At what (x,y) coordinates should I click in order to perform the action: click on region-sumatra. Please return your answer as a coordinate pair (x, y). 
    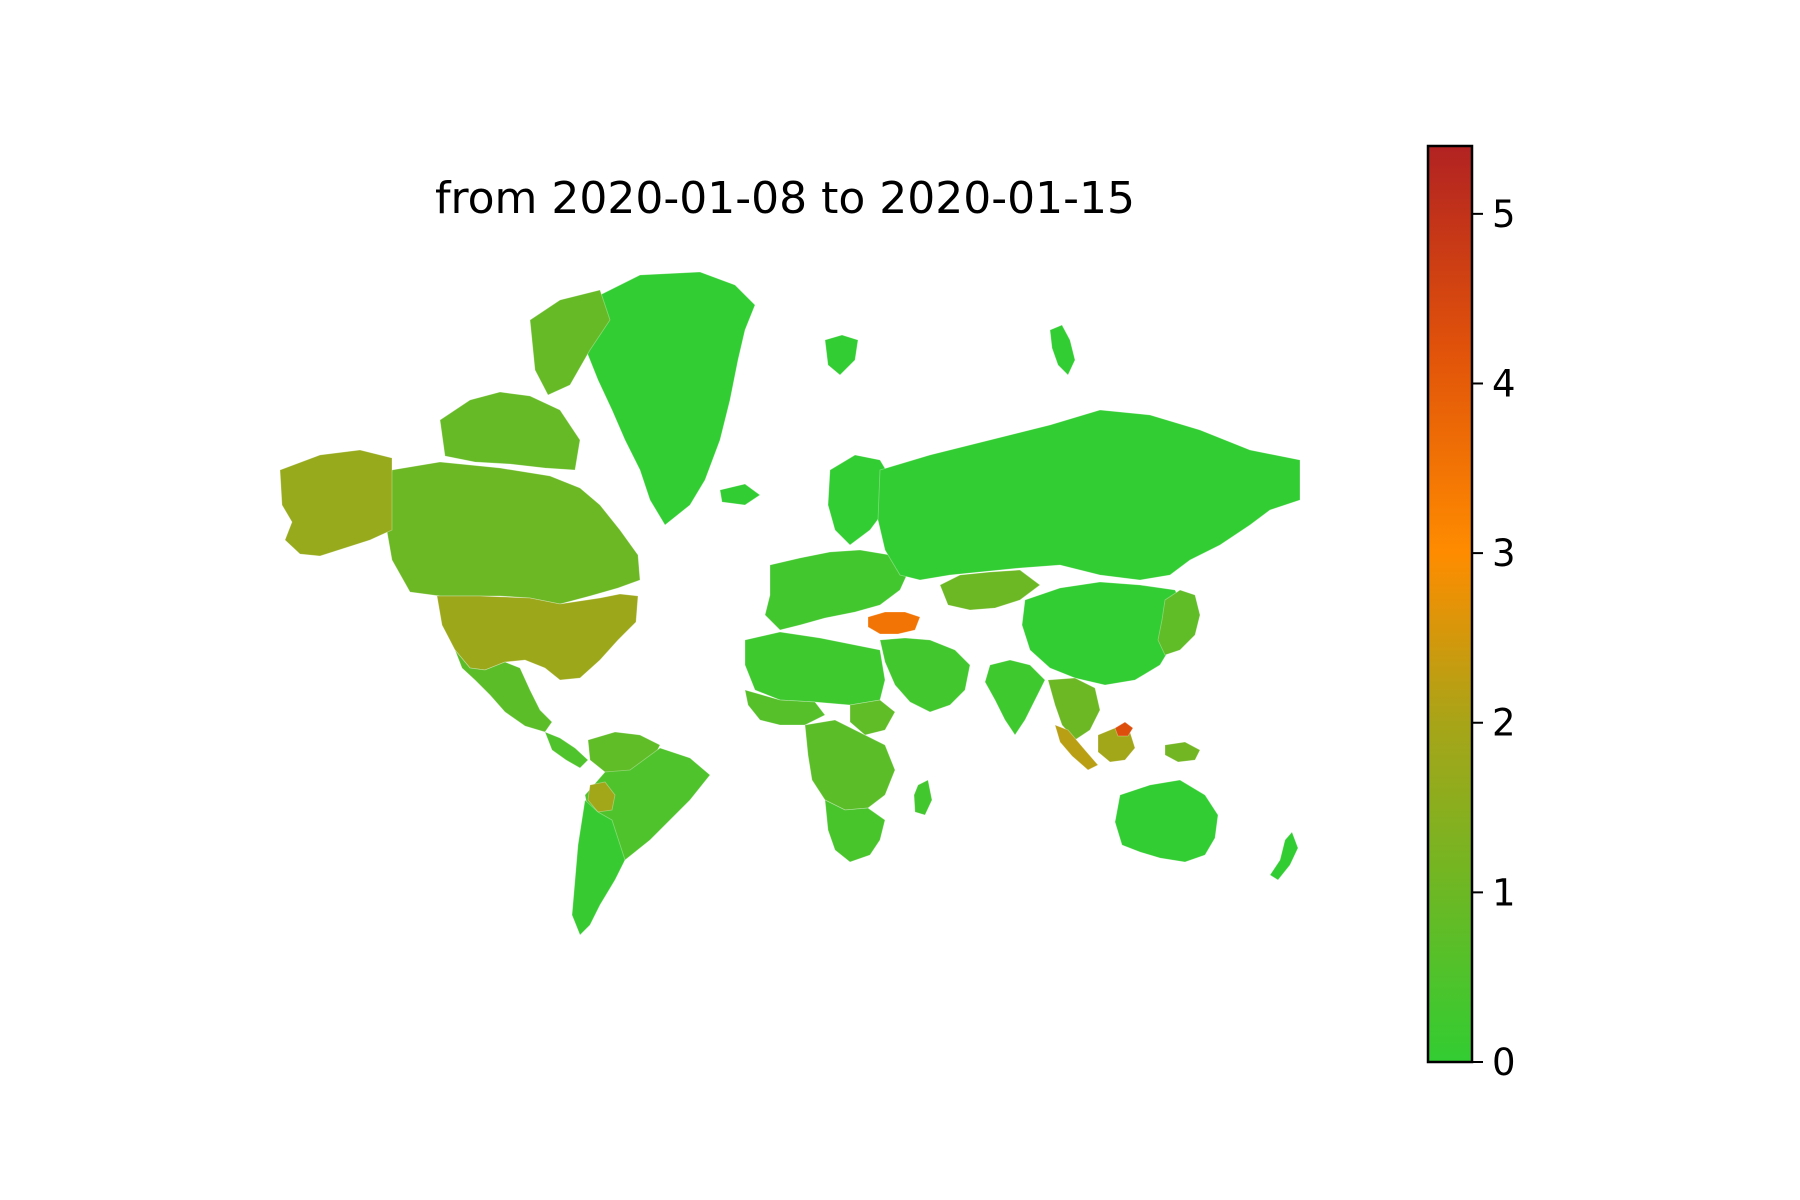
    Looking at the image, I should click on (1076, 747).